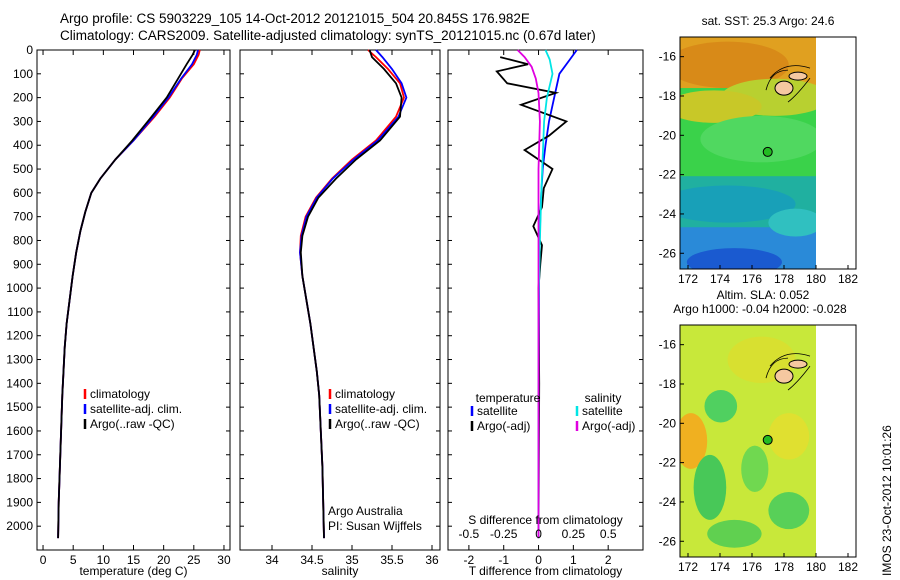  What do you see at coordinates (19, 407) in the screenshot?
I see `y-tick-label: 1500` at bounding box center [19, 407].